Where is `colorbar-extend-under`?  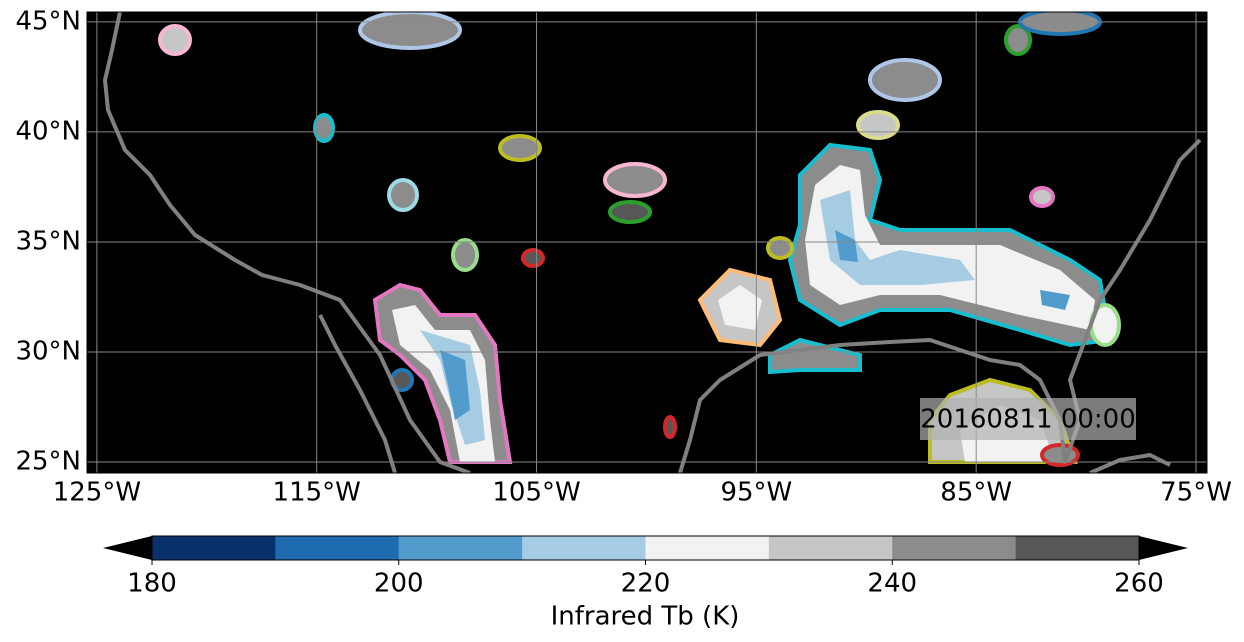
colorbar-extend-under is located at coordinates (127, 548).